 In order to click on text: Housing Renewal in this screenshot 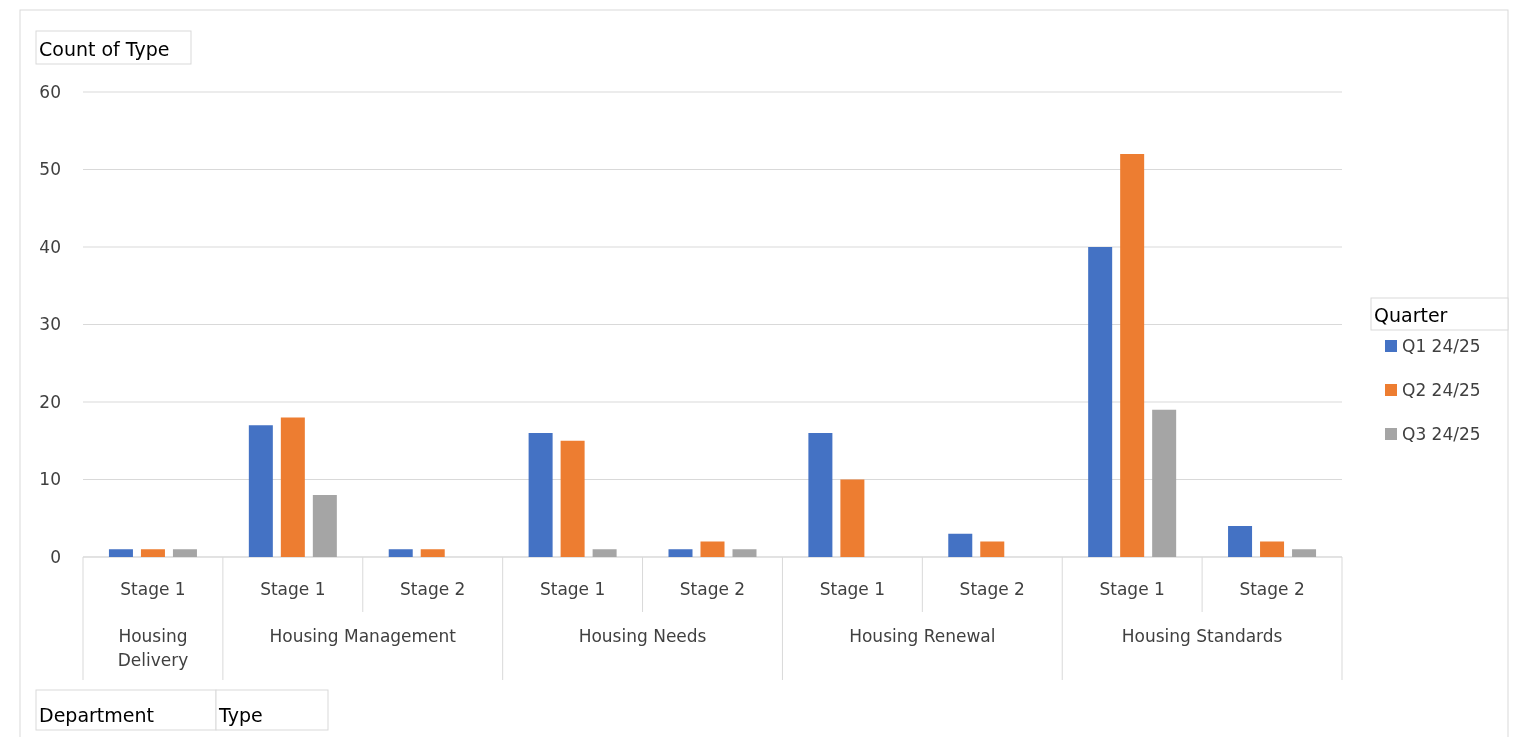, I will do `click(922, 636)`.